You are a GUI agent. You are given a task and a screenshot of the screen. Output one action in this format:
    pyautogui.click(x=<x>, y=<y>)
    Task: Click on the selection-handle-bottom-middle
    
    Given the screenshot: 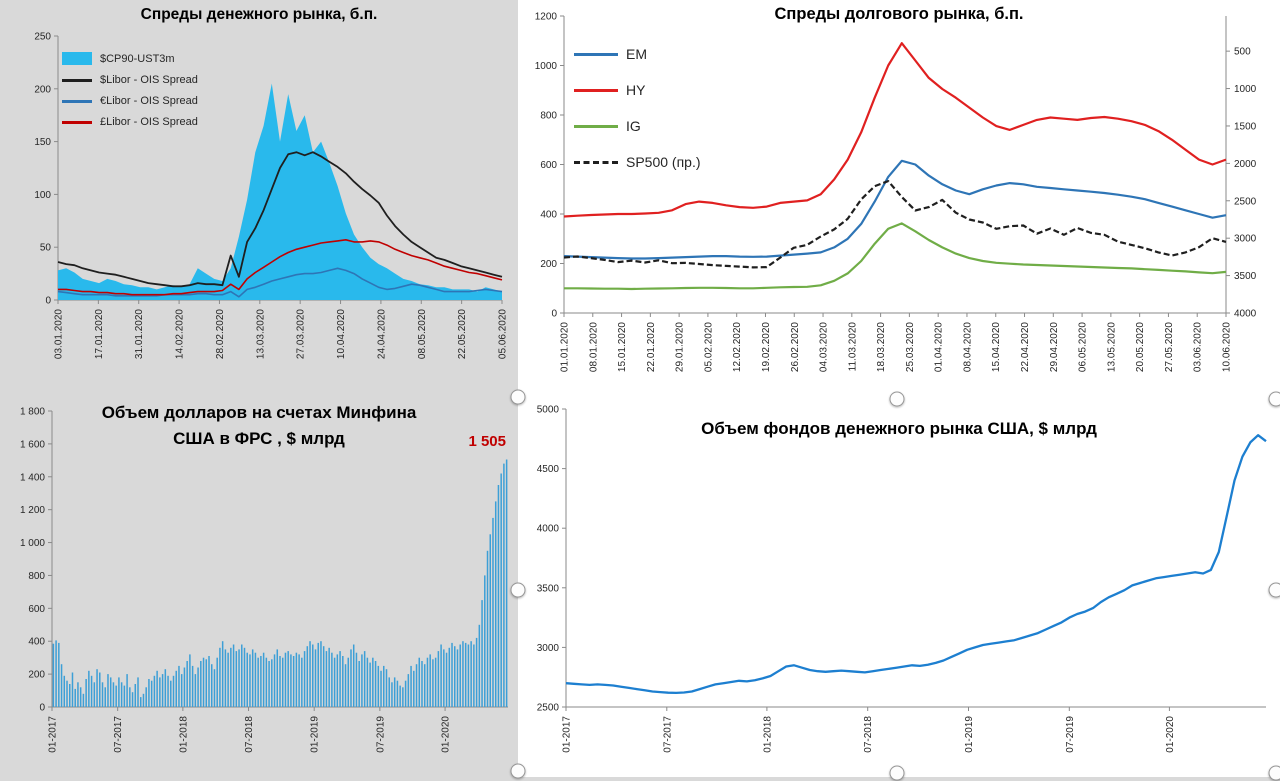 What is the action you would take?
    pyautogui.click(x=897, y=773)
    